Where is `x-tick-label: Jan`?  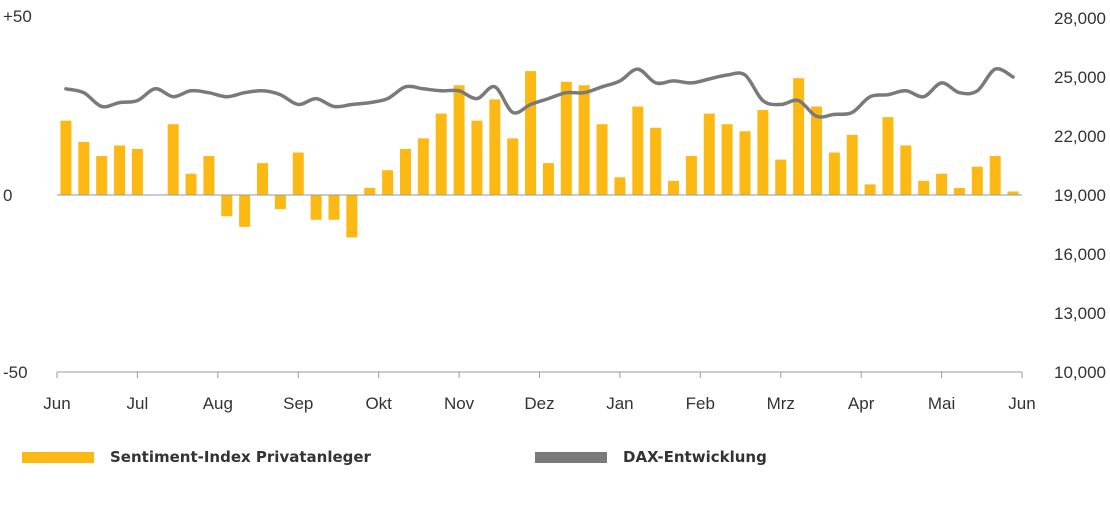
x-tick-label: Jan is located at coordinates (619, 403).